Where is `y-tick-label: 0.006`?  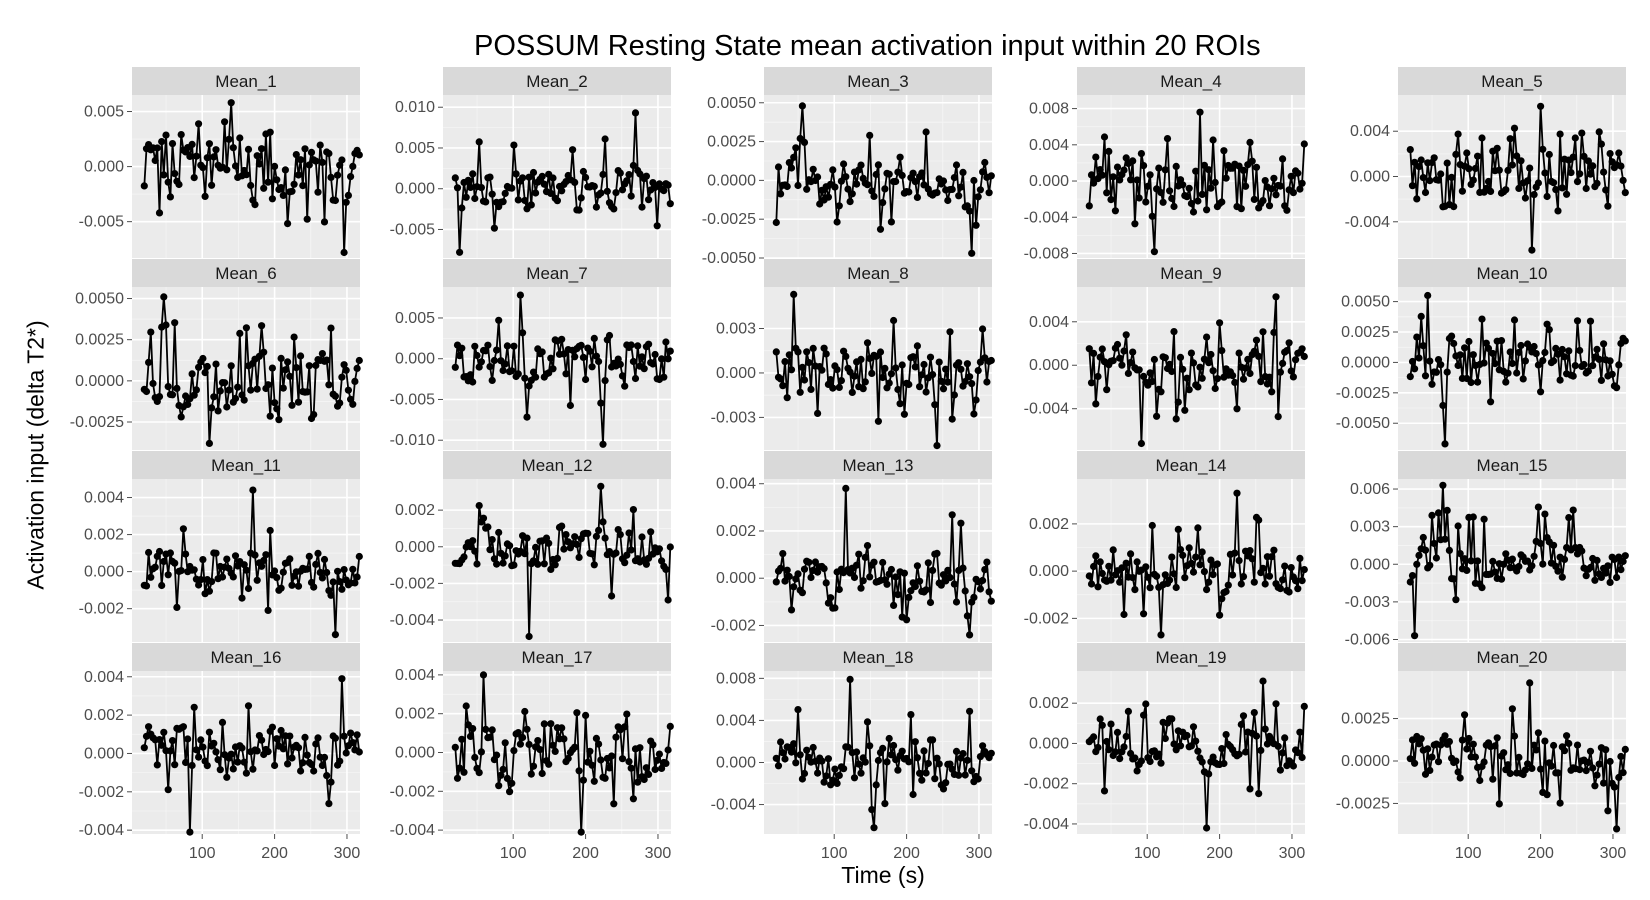 y-tick-label: 0.006 is located at coordinates (1370, 489).